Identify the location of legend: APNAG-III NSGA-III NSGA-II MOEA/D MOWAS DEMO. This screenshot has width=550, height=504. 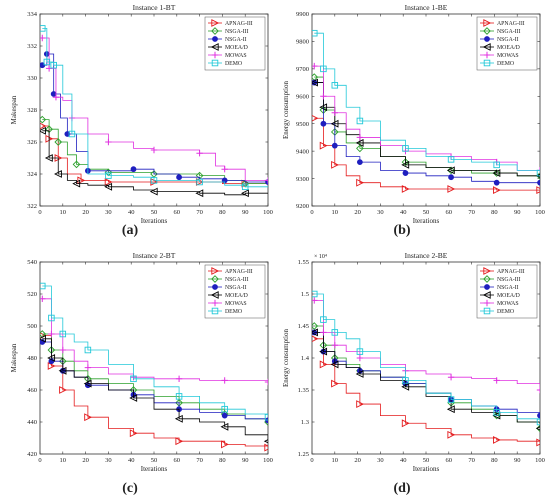
(507, 43).